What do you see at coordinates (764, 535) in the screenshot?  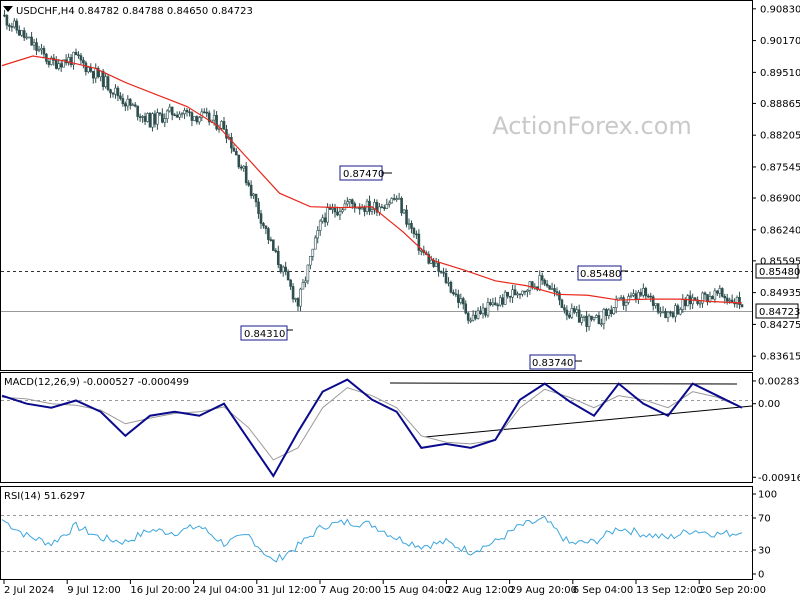 I see `rsi-axis: 100 70 30 0` at bounding box center [764, 535].